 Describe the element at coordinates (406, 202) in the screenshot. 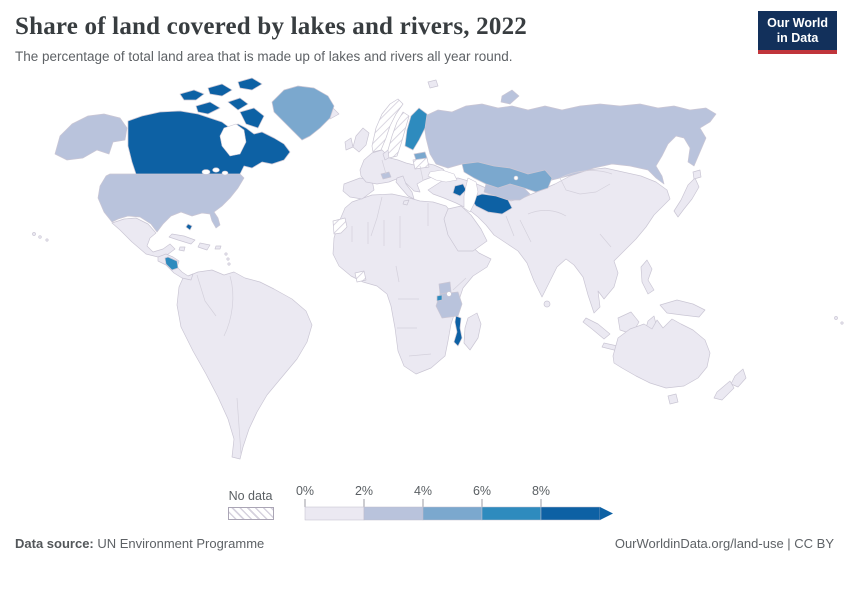

I see `island-sicily` at that location.